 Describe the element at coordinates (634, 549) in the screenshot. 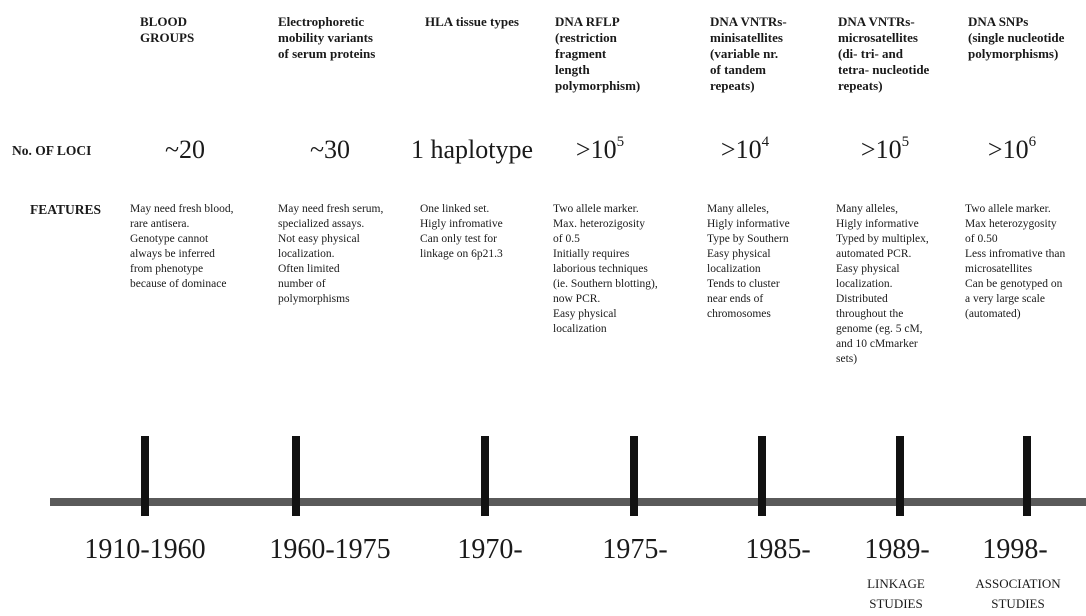

I see `period-label: 1975-` at that location.